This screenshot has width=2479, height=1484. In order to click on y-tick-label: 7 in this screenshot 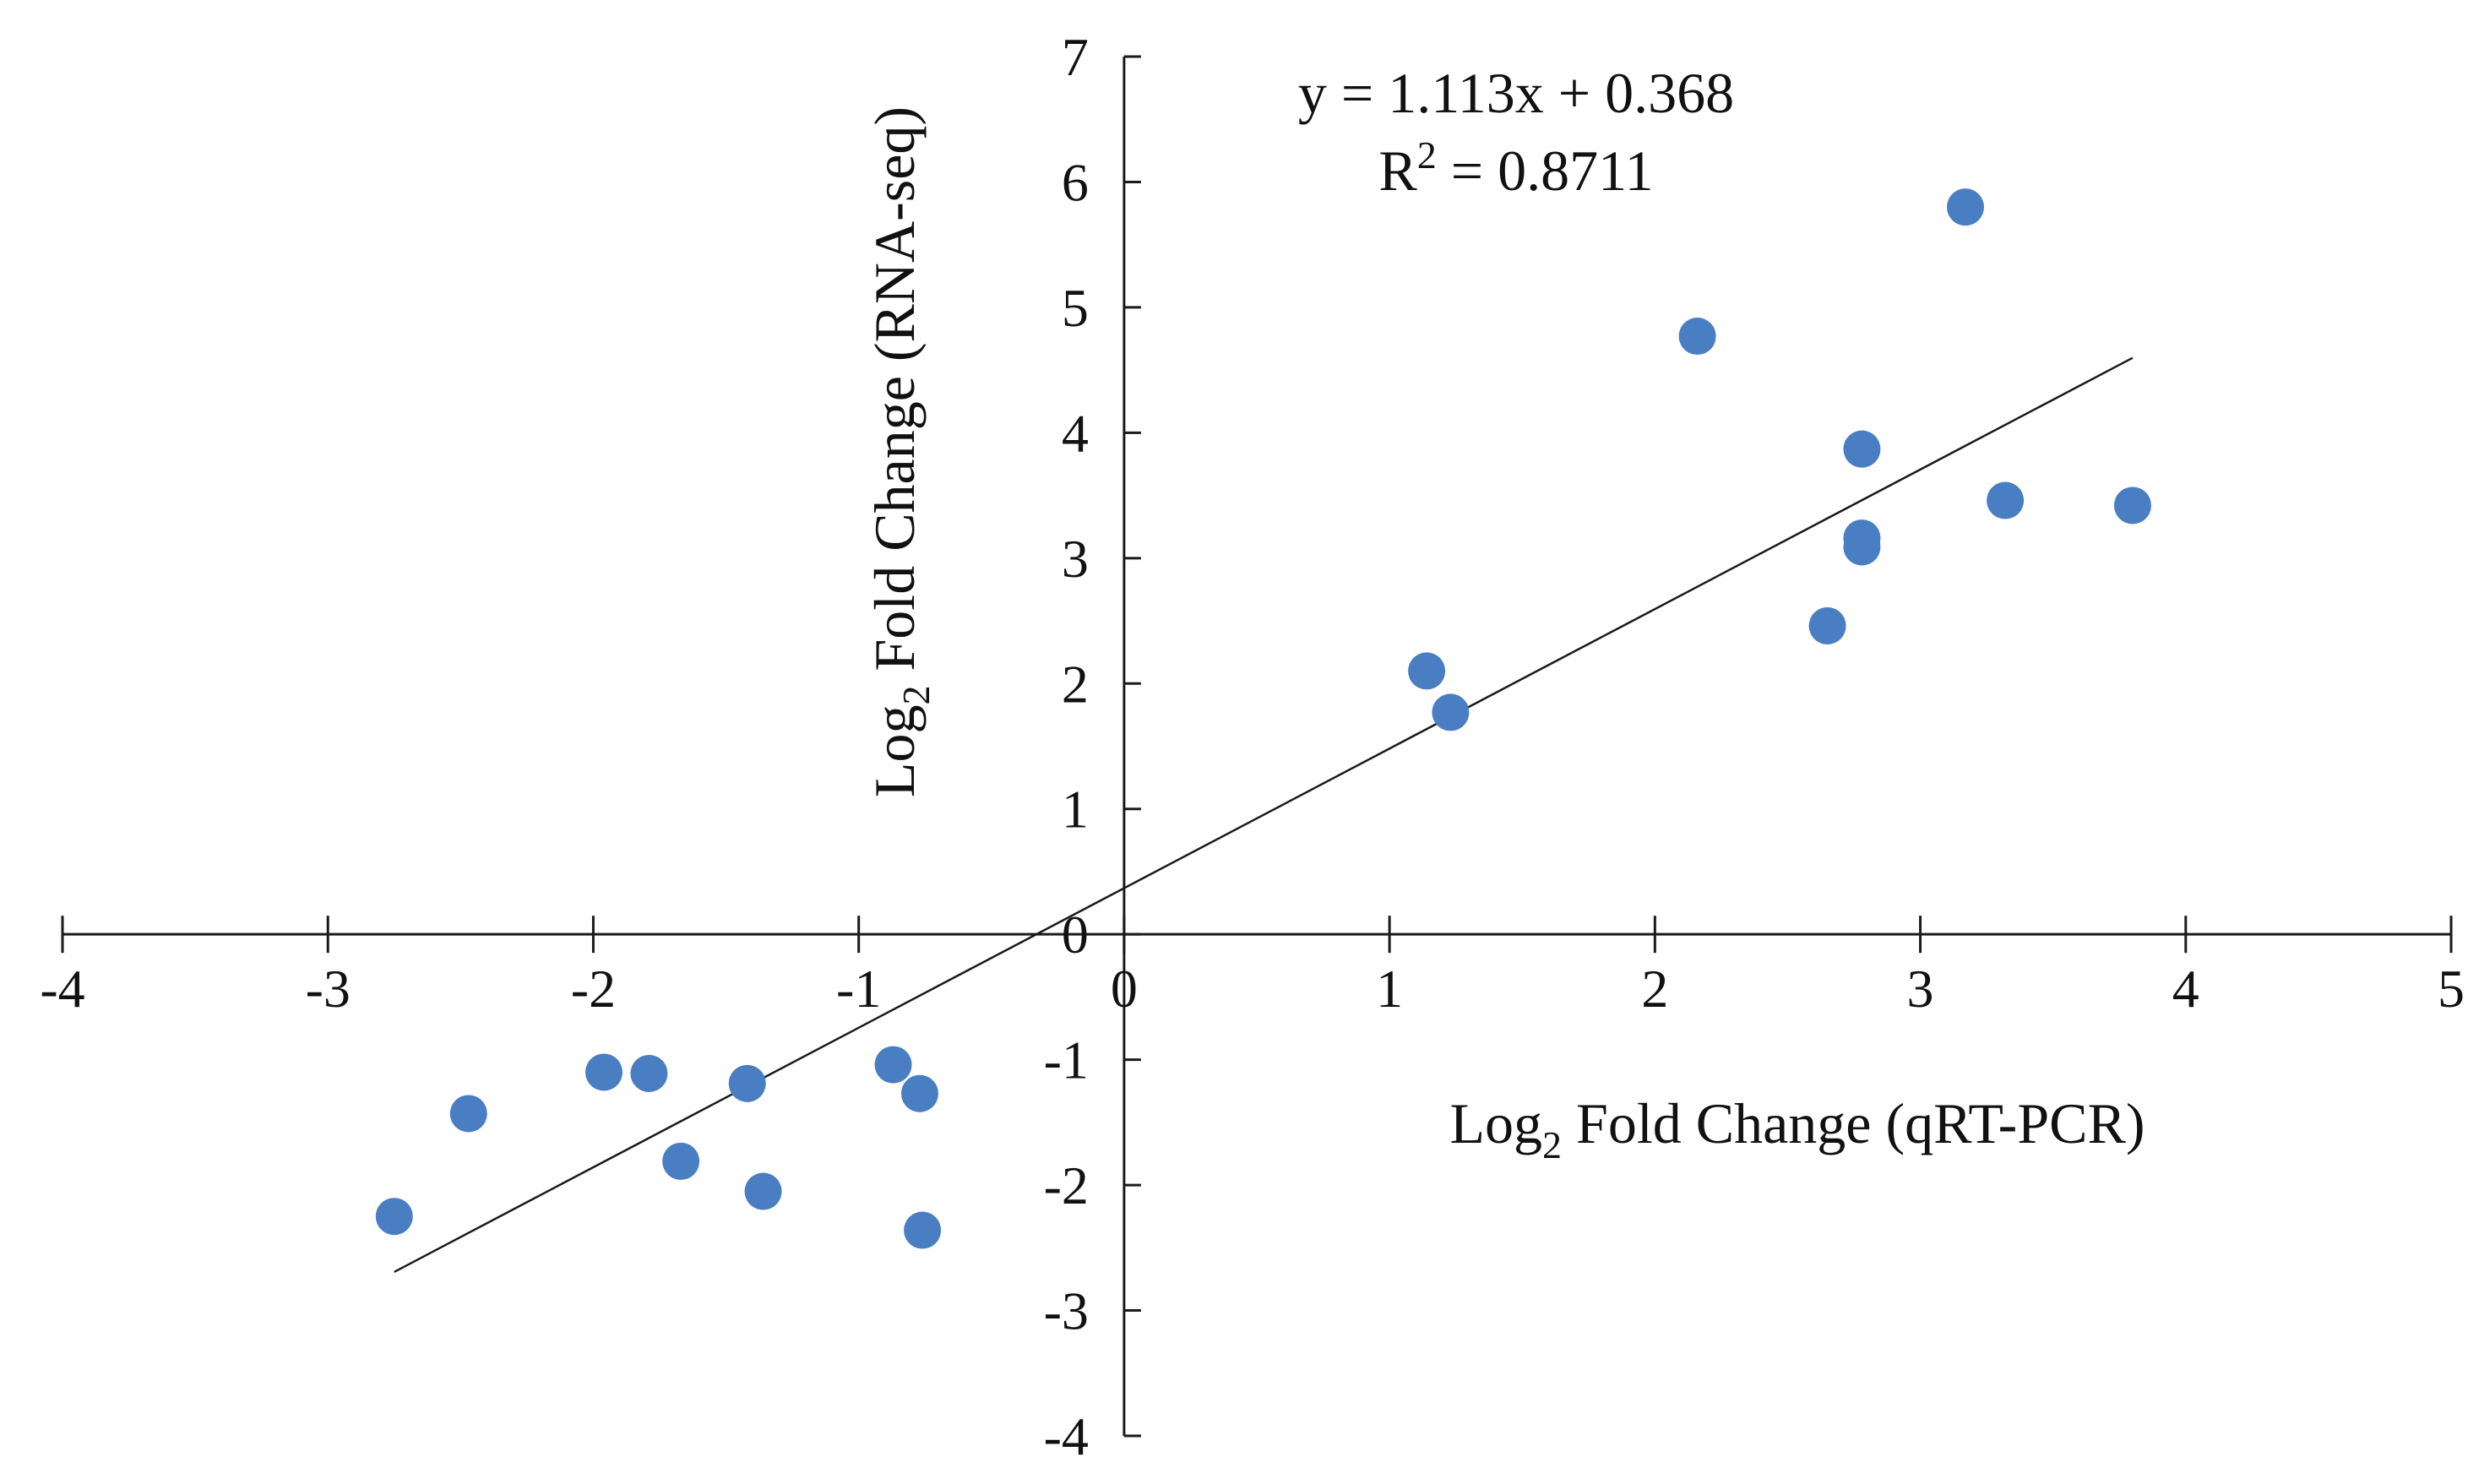, I will do `click(1075, 57)`.